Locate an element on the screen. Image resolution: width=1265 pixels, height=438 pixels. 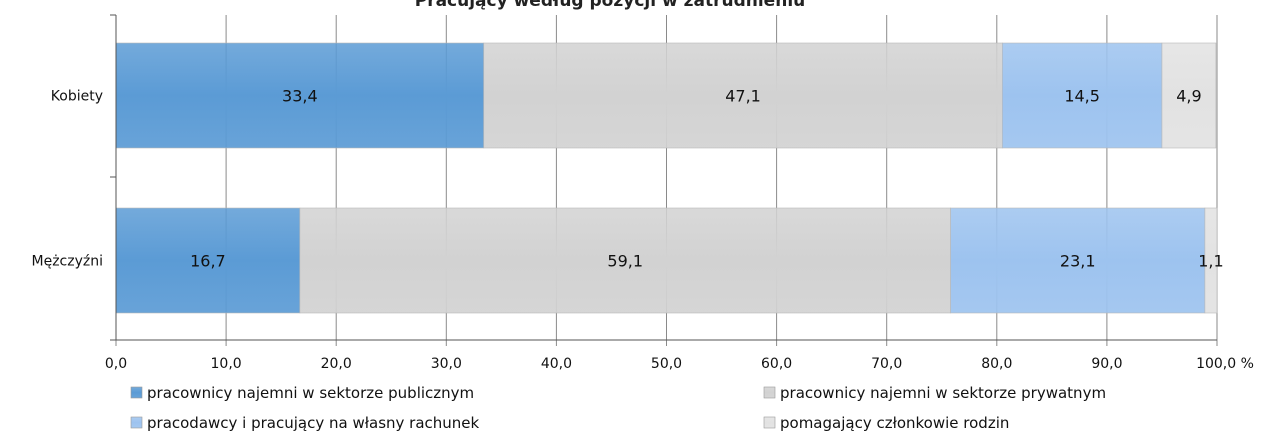
category-label: Mężczyźni is located at coordinates (67, 262).